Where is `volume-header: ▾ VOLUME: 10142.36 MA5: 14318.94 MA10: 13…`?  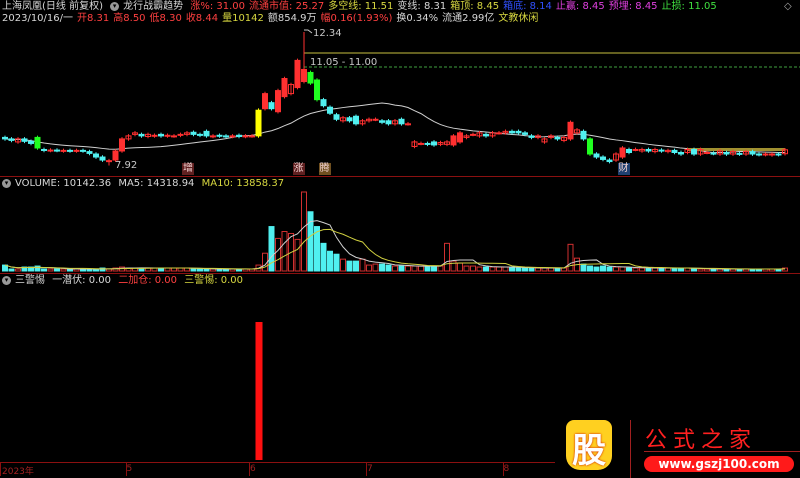 volume-header: ▾ VOLUME: 10142.36 MA5: 14318.94 MA10: 13… is located at coordinates (145, 184).